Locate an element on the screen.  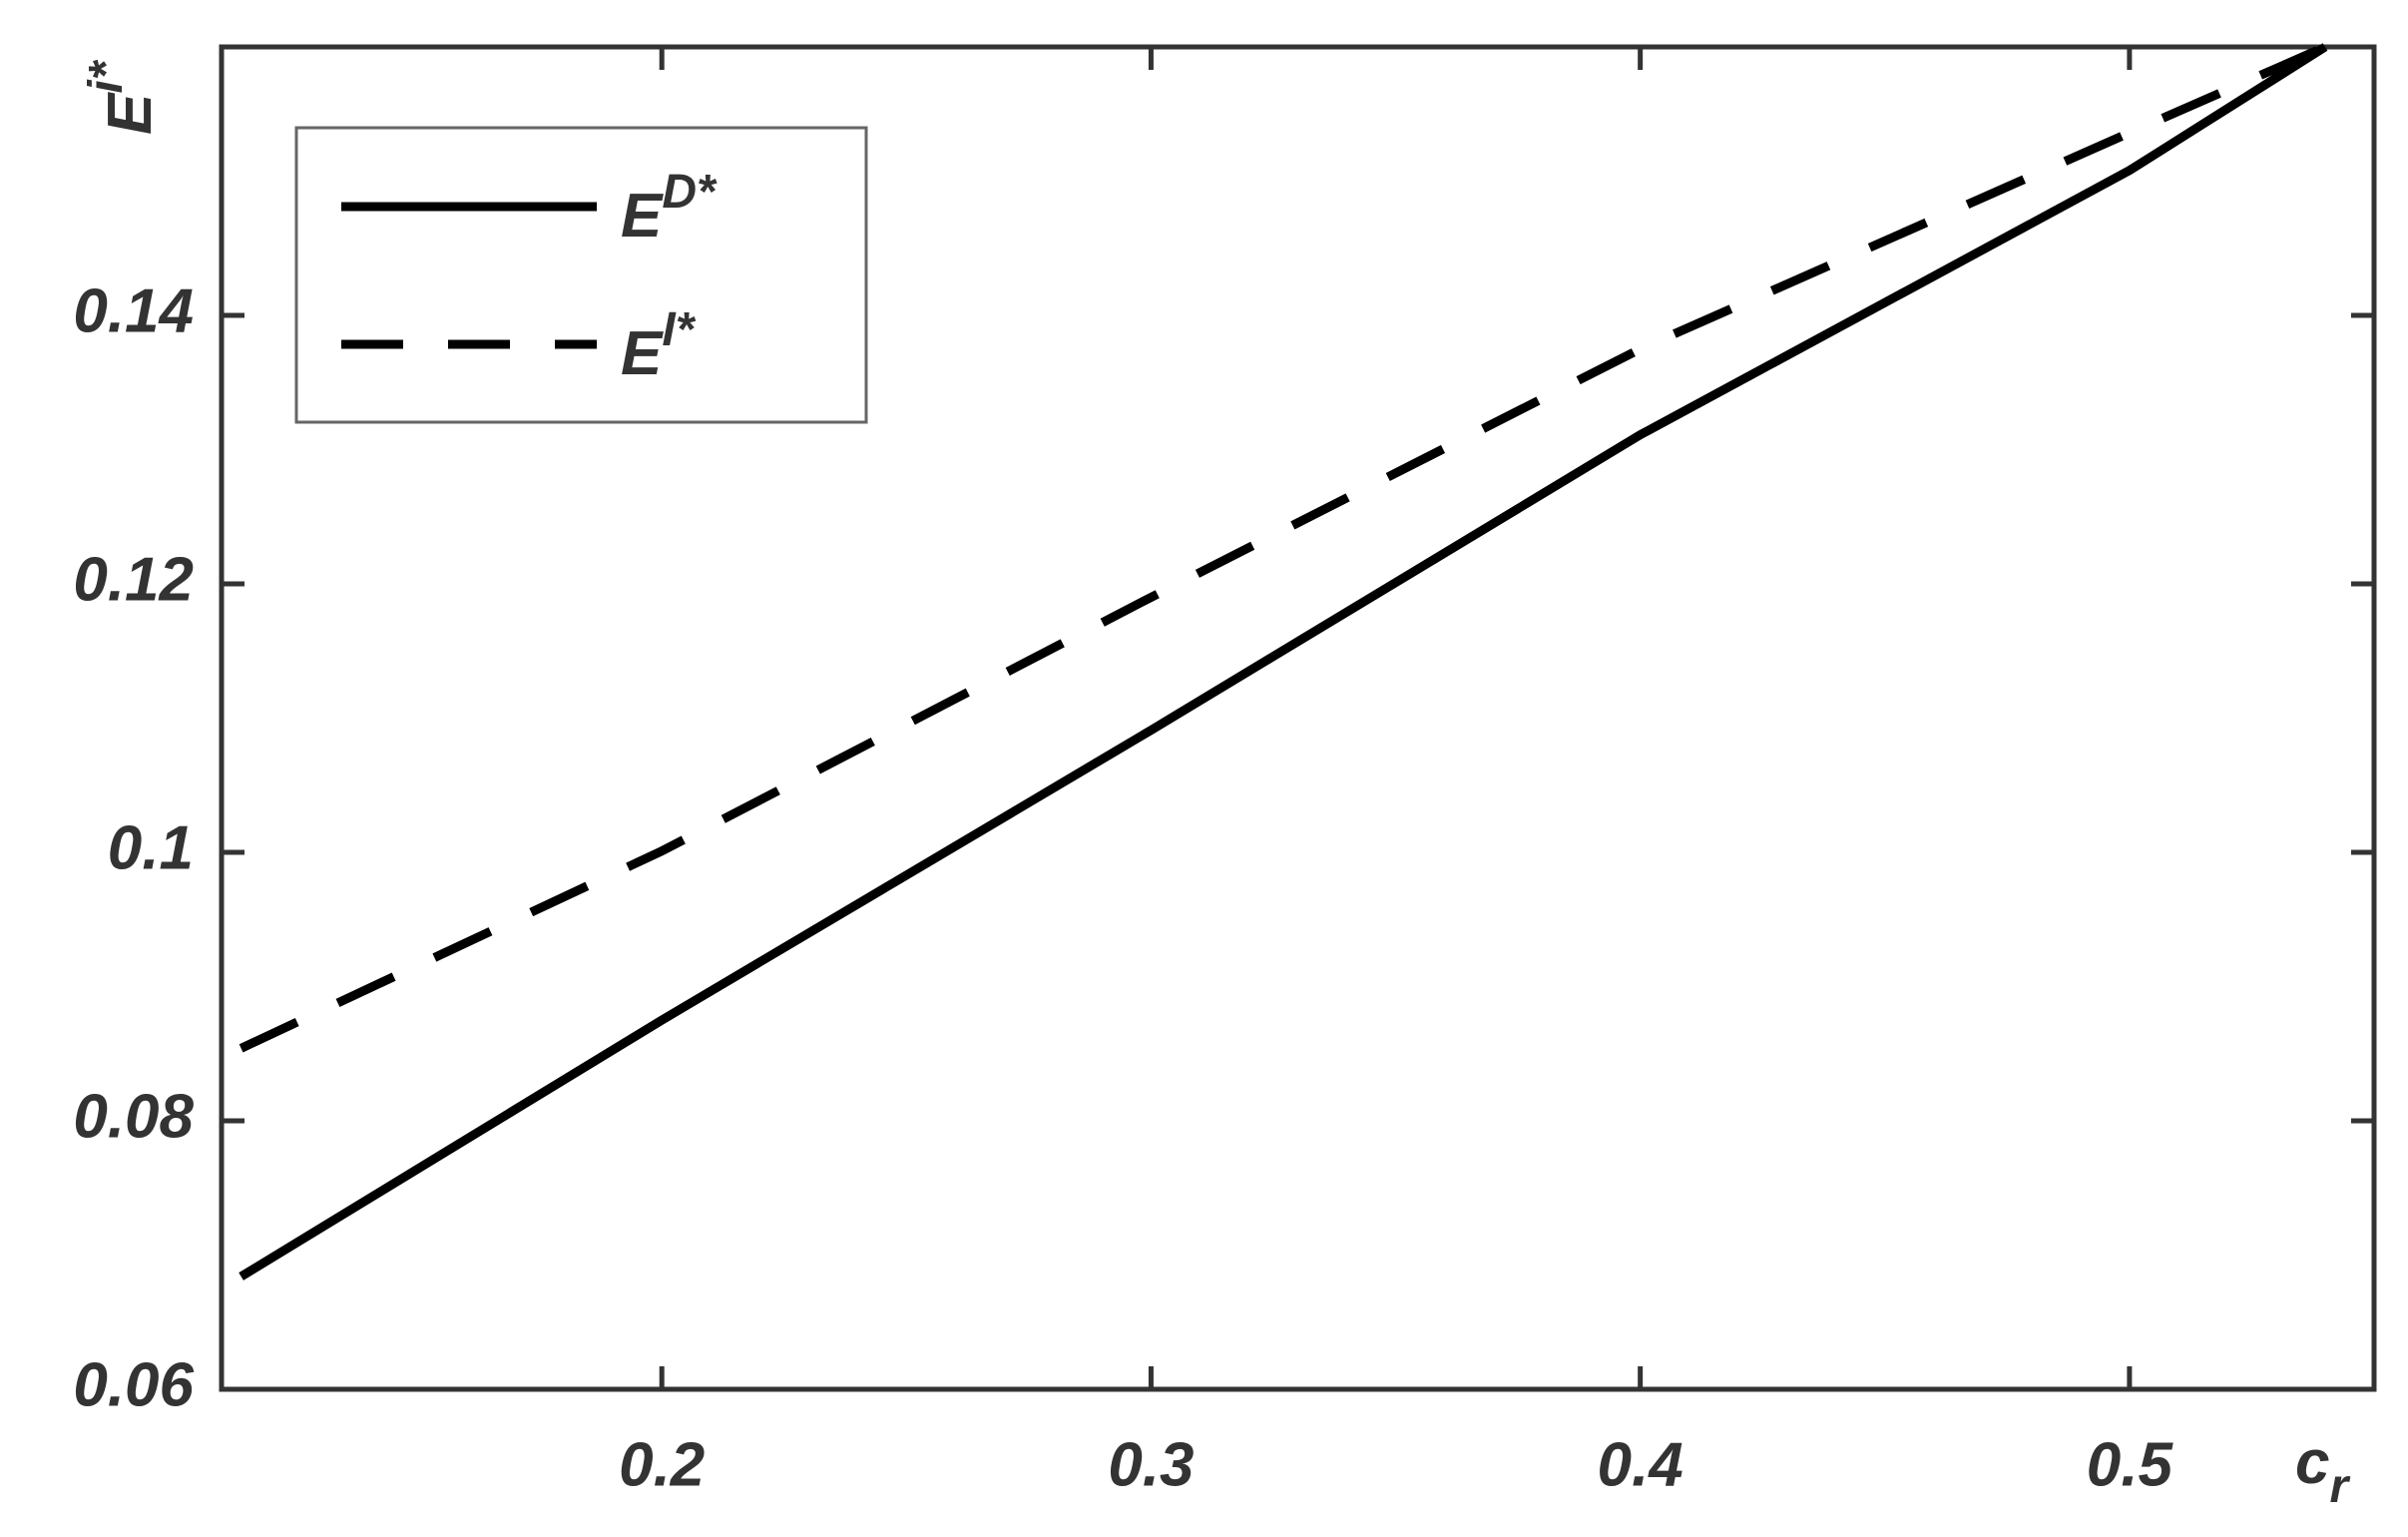
y-tick-label: 0.12 is located at coordinates (133, 579).